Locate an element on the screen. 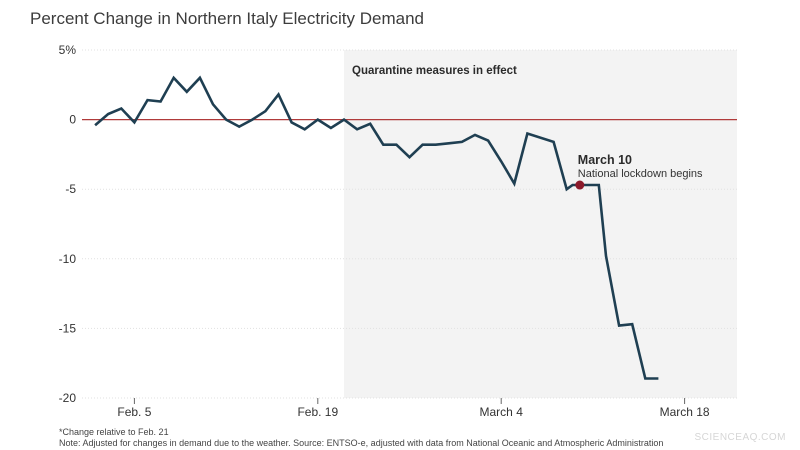 Image resolution: width=800 pixels, height=450 pixels. y-tick-label: 5% is located at coordinates (68, 50).